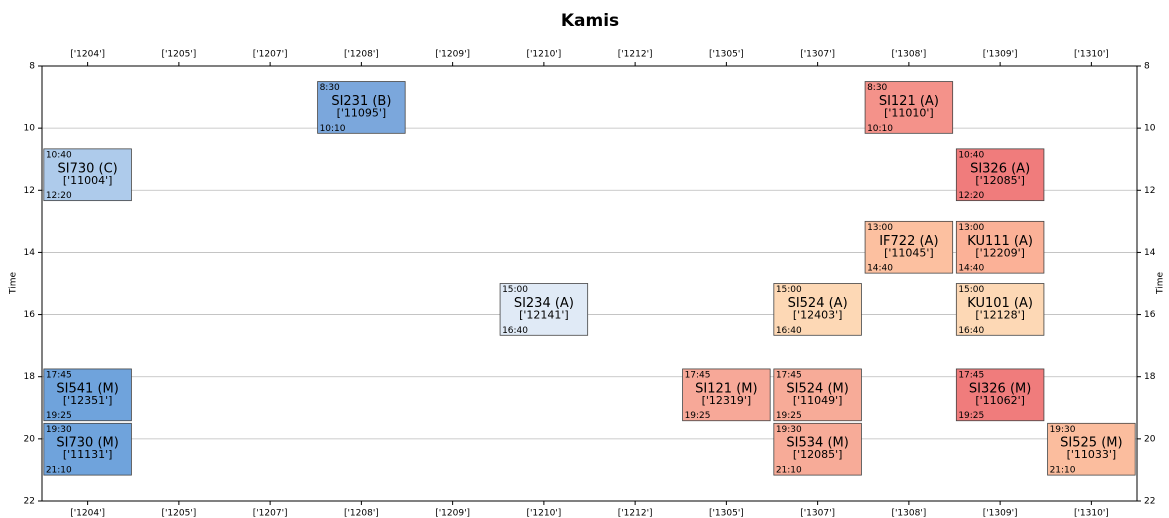  I want to click on y-tick-label-right: 12, so click(1149, 191).